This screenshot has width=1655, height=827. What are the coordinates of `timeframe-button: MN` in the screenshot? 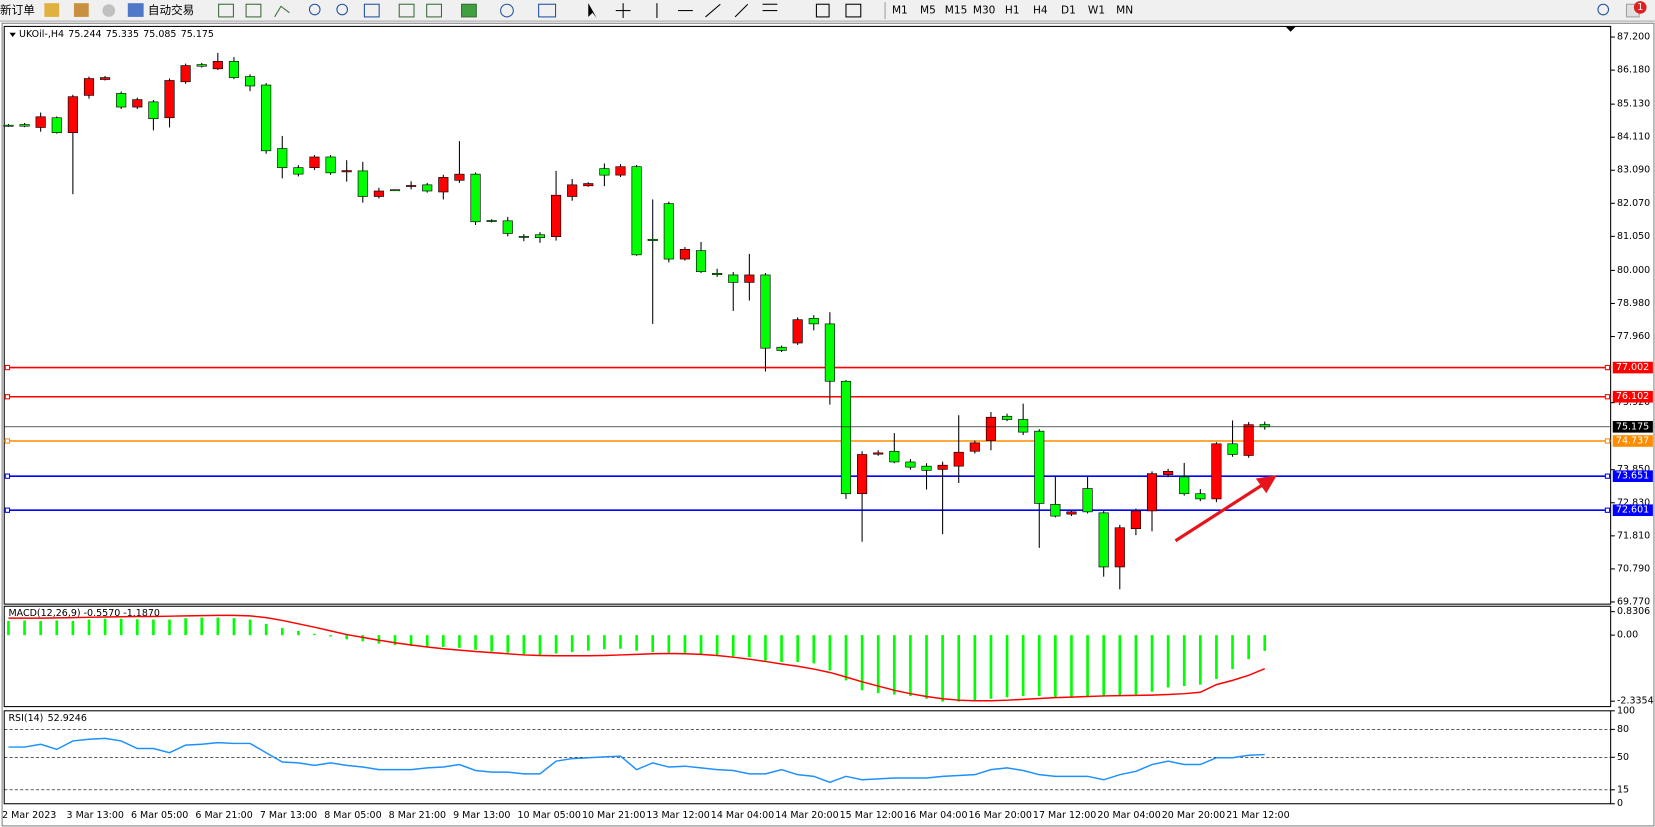 It's located at (1124, 11).